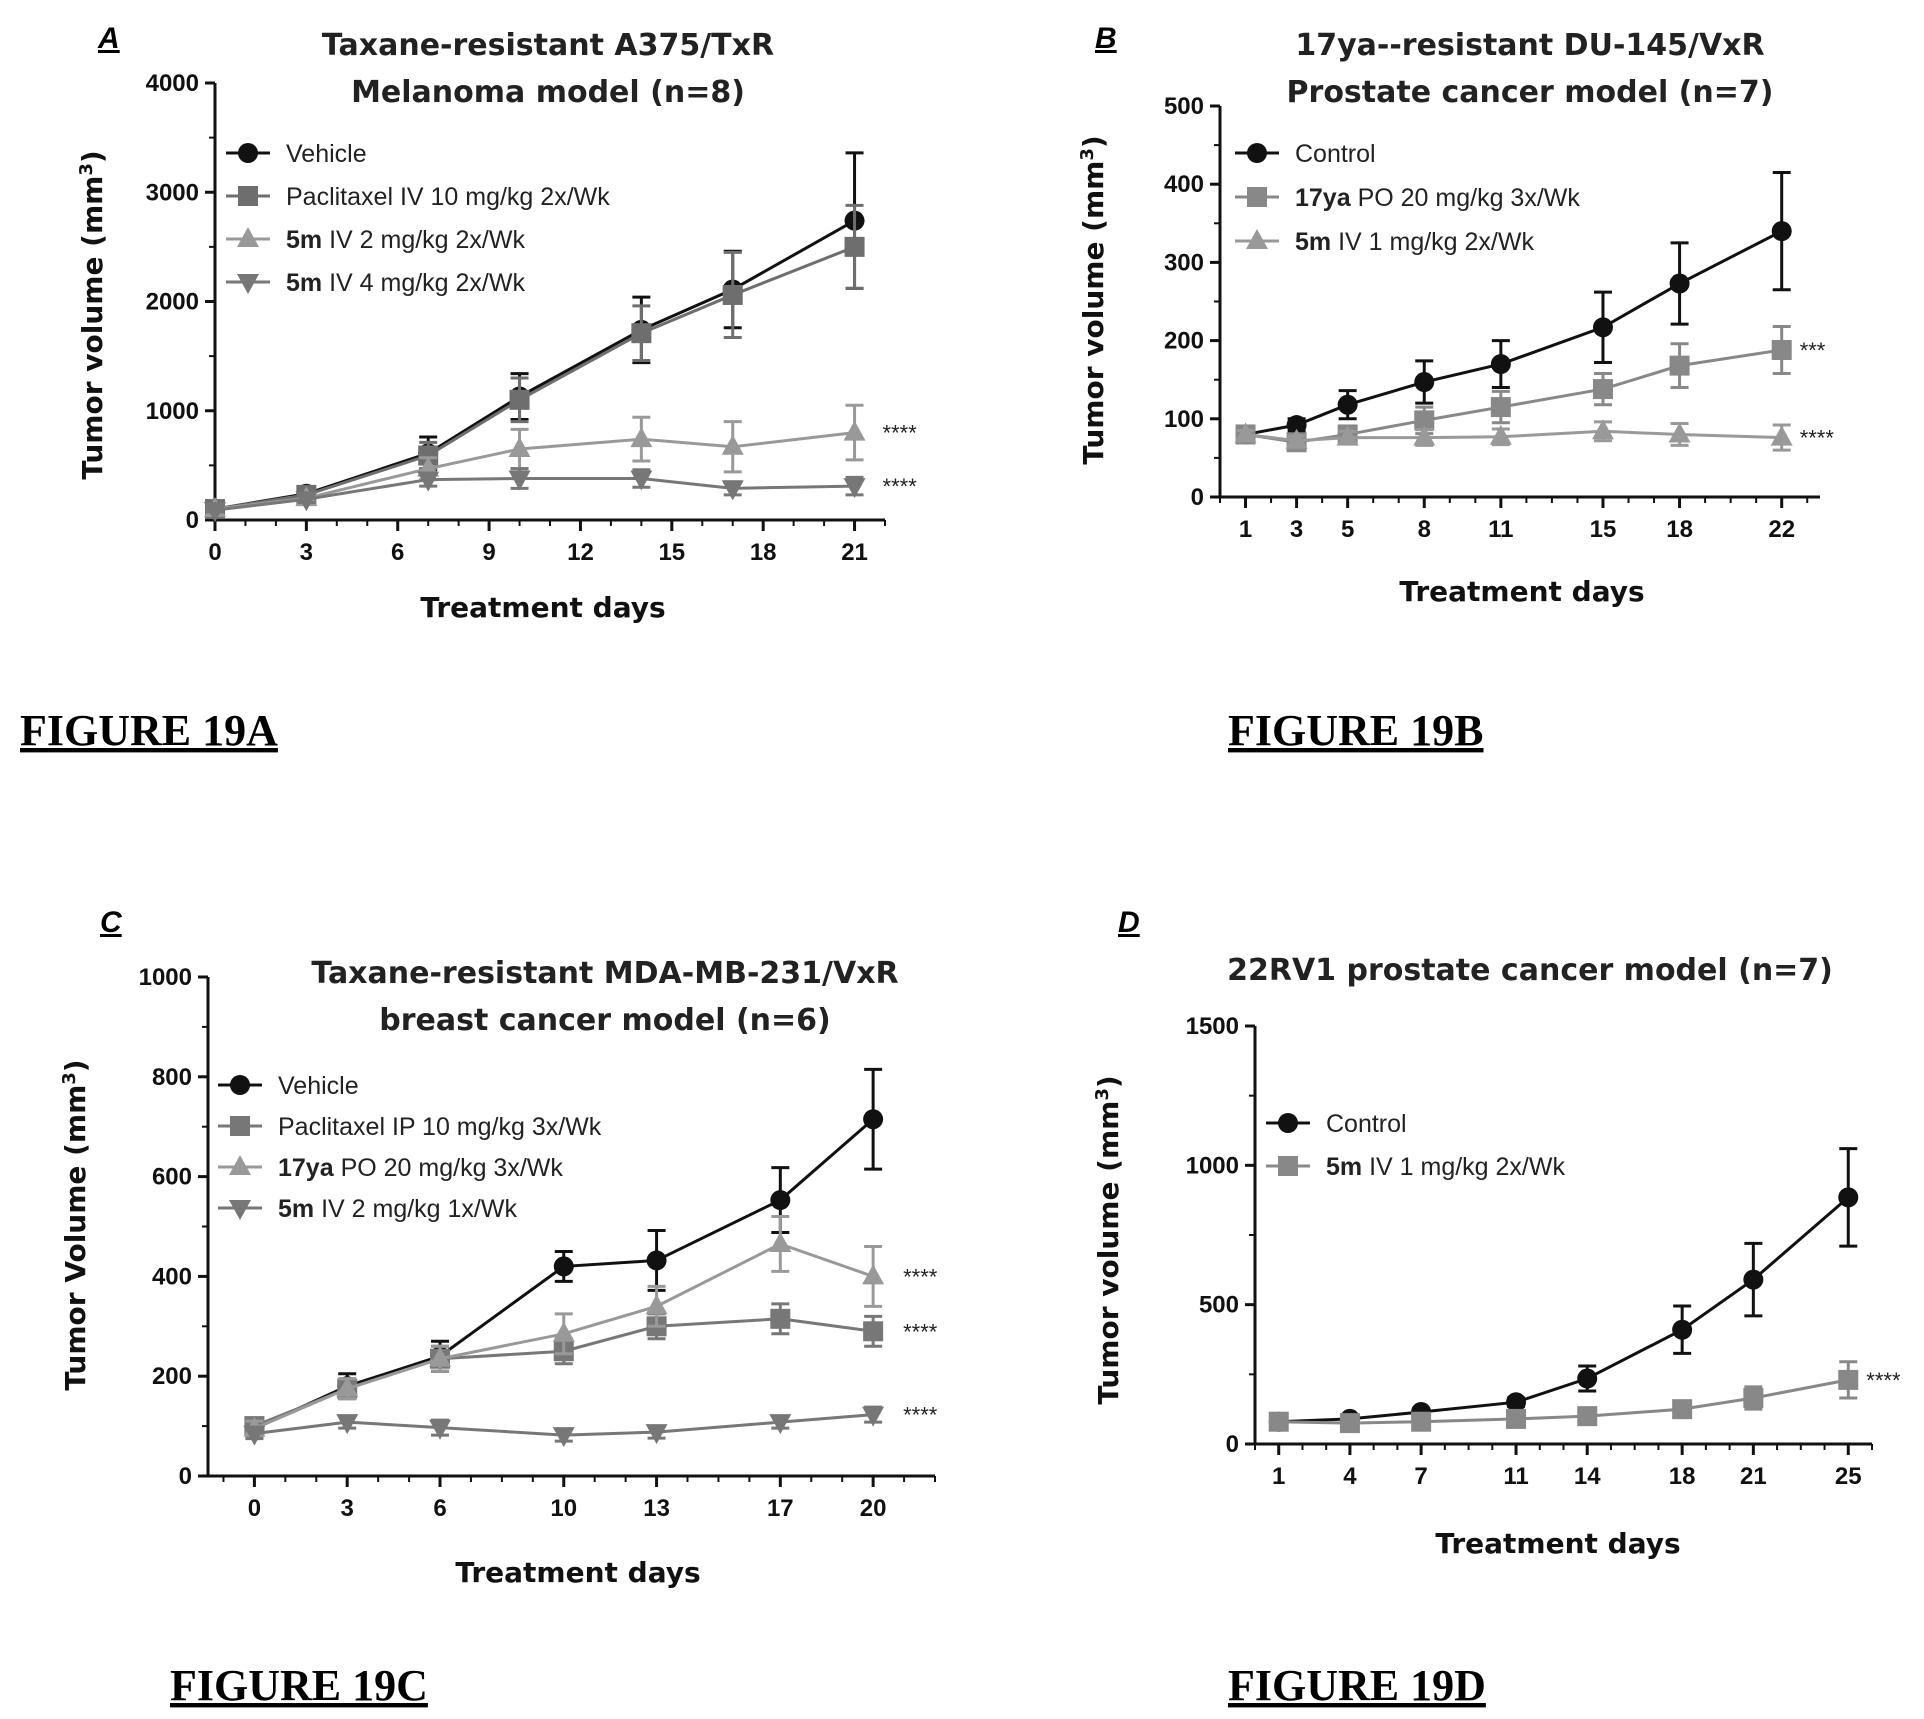 The image size is (1924, 1719). Describe the element at coordinates (780, 1508) in the screenshot. I see `x-tick-label: 17` at that location.